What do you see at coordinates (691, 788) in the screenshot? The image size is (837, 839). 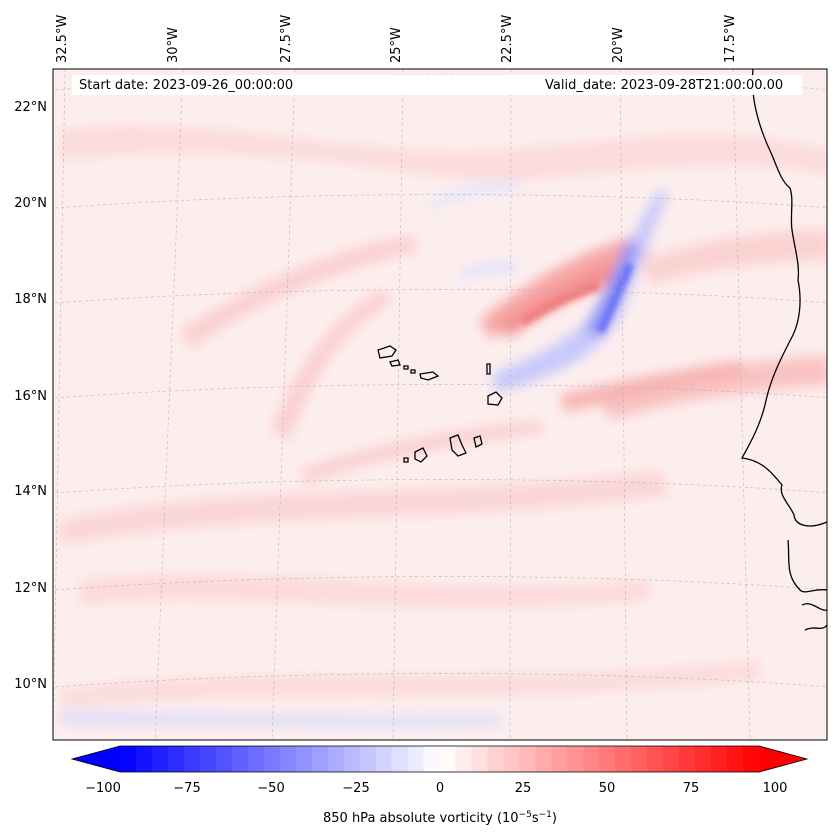 I see `colorbar-tick-label: 75` at bounding box center [691, 788].